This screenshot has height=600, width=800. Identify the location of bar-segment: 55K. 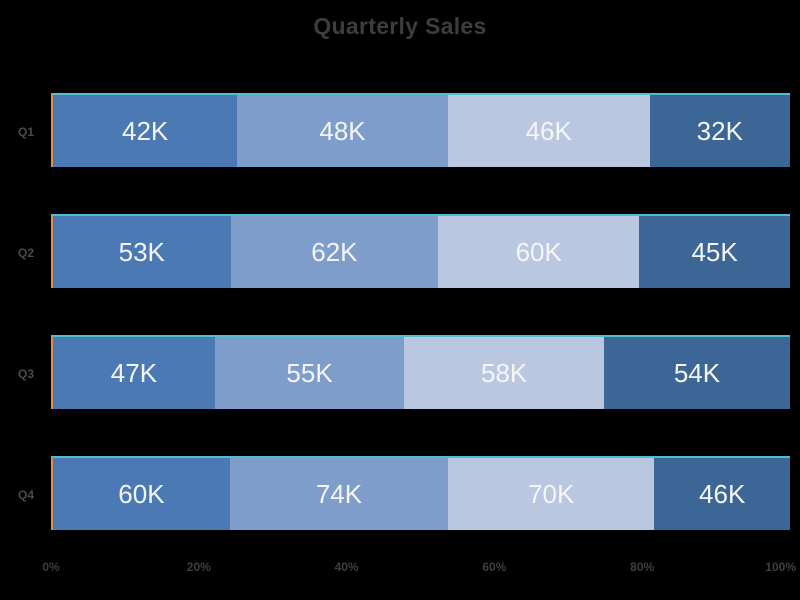
(309, 373).